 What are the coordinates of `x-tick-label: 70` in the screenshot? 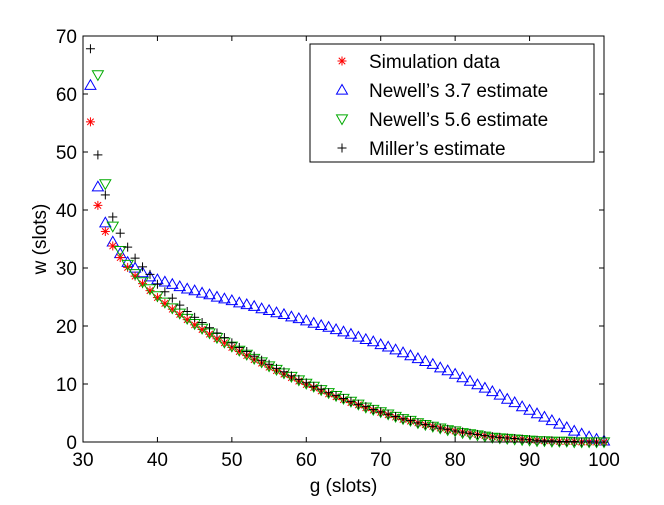 It's located at (380, 460).